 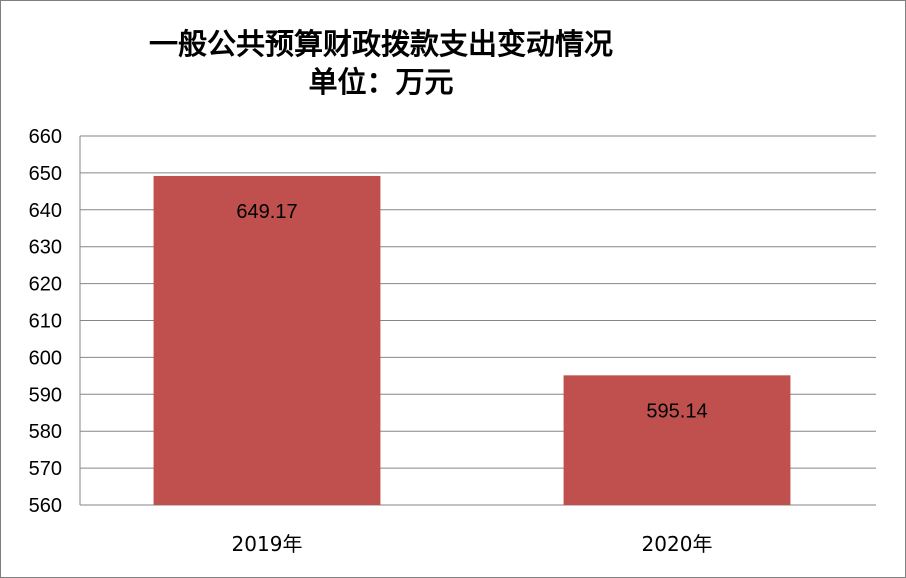 What do you see at coordinates (45, 248) in the screenshot?
I see `y-tick-label: 630` at bounding box center [45, 248].